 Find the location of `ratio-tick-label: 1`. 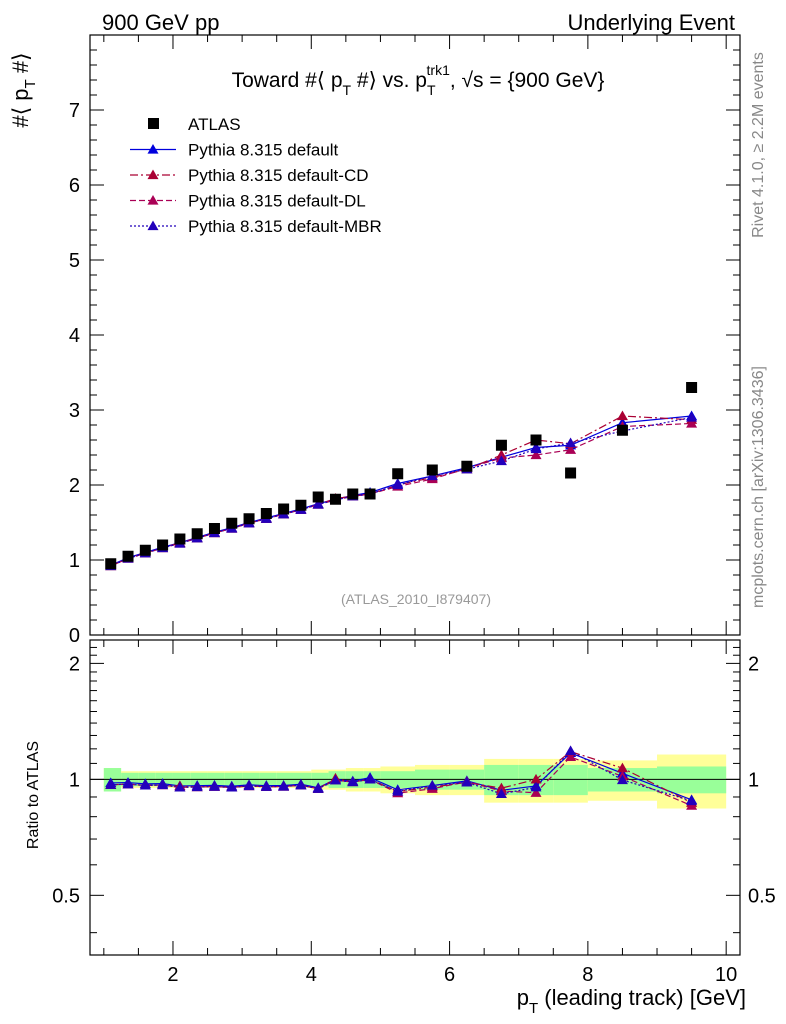

ratio-tick-label: 1 is located at coordinates (74, 780).